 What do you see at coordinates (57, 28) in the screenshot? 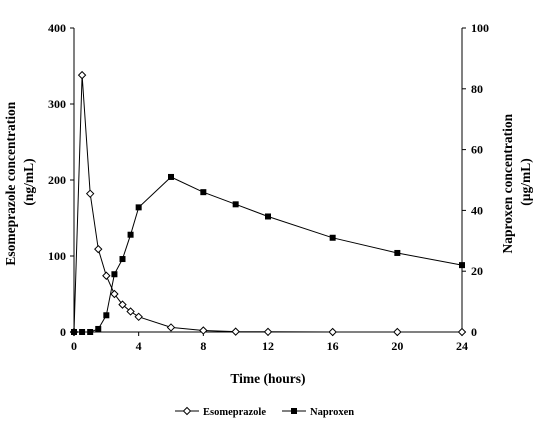
I see `left-y-tick-label: 400` at bounding box center [57, 28].